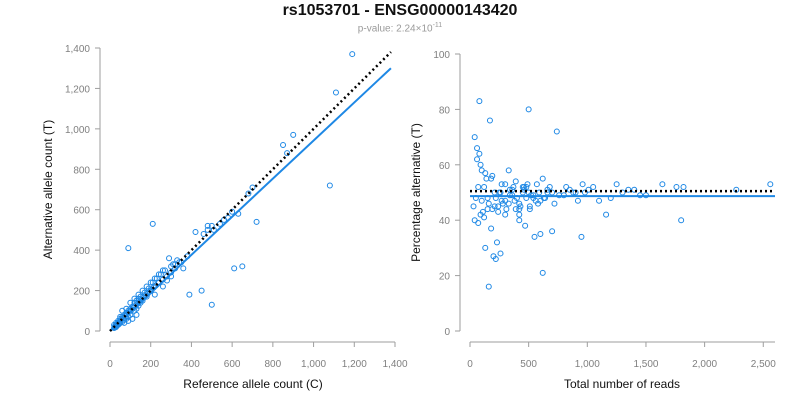 Image resolution: width=800 pixels, height=400 pixels. I want to click on chart-subtitle: p-value: 2.24×10-11, so click(400, 28).